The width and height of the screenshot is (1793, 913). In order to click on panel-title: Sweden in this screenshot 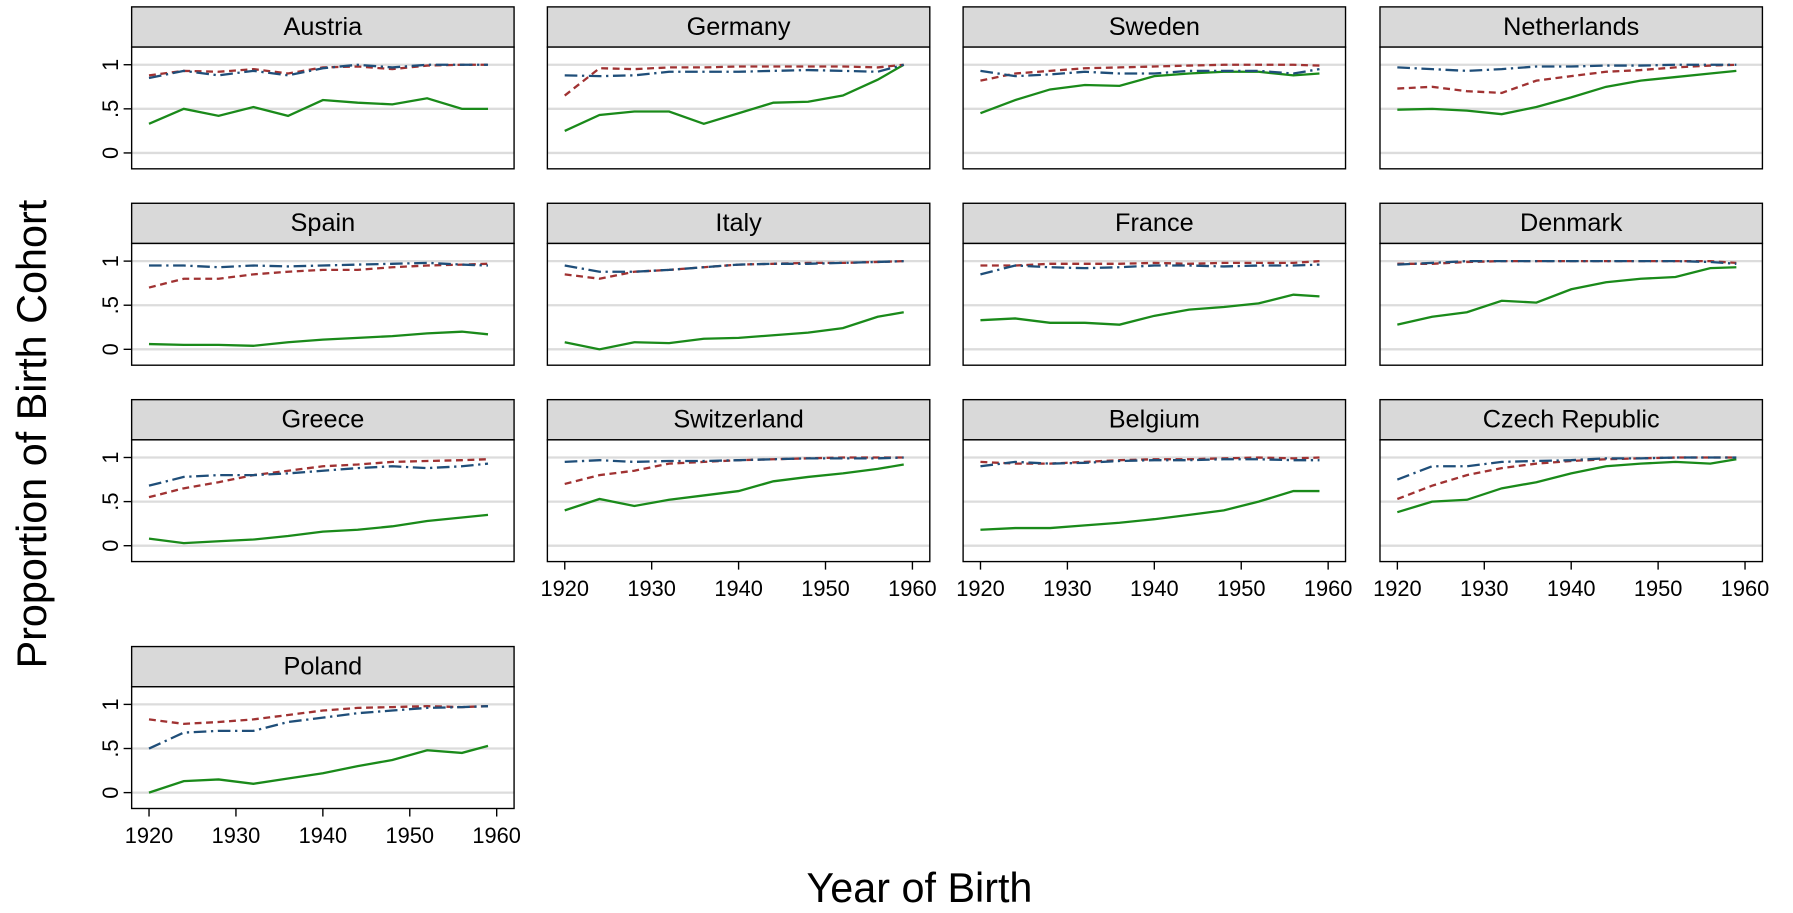, I will do `click(1154, 27)`.